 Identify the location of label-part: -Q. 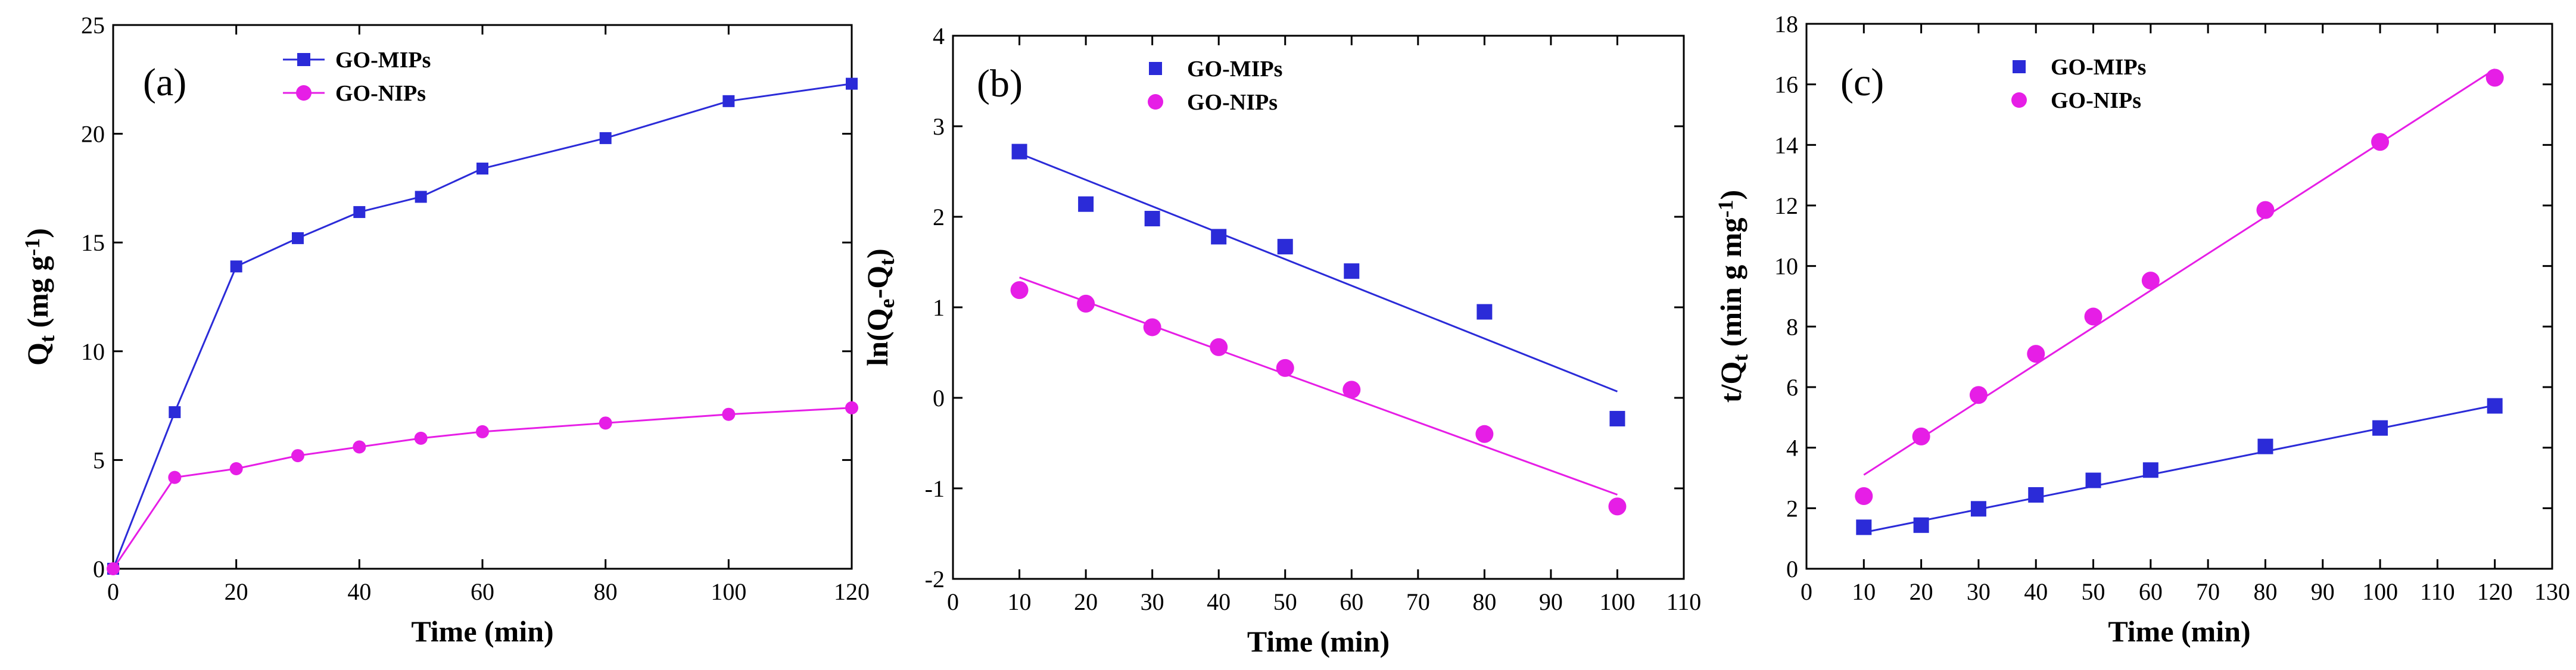
(877, 282).